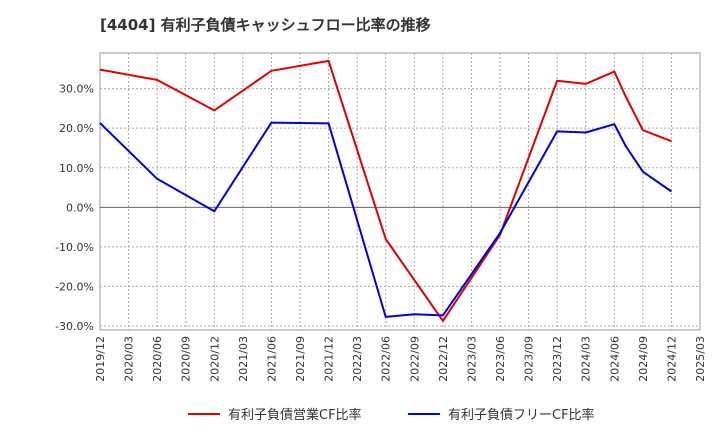 Image resolution: width=720 pixels, height=440 pixels. I want to click on x-tick-label: 2024/12, so click(671, 359).